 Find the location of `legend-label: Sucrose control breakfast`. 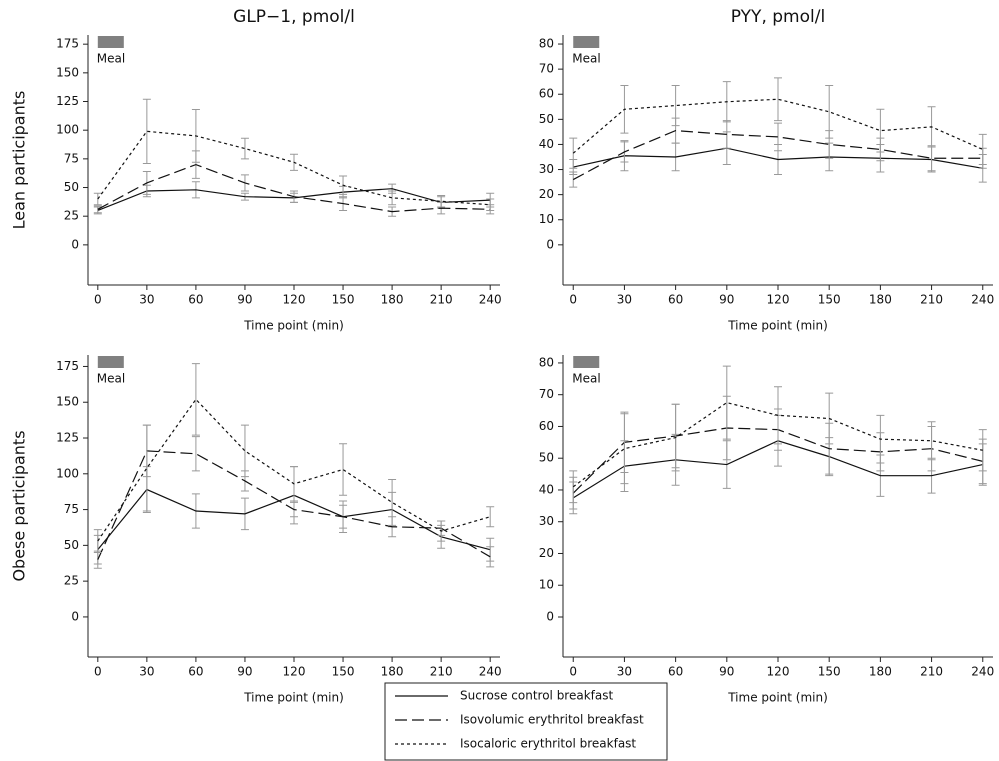

legend-label: Sucrose control breakfast is located at coordinates (536, 696).